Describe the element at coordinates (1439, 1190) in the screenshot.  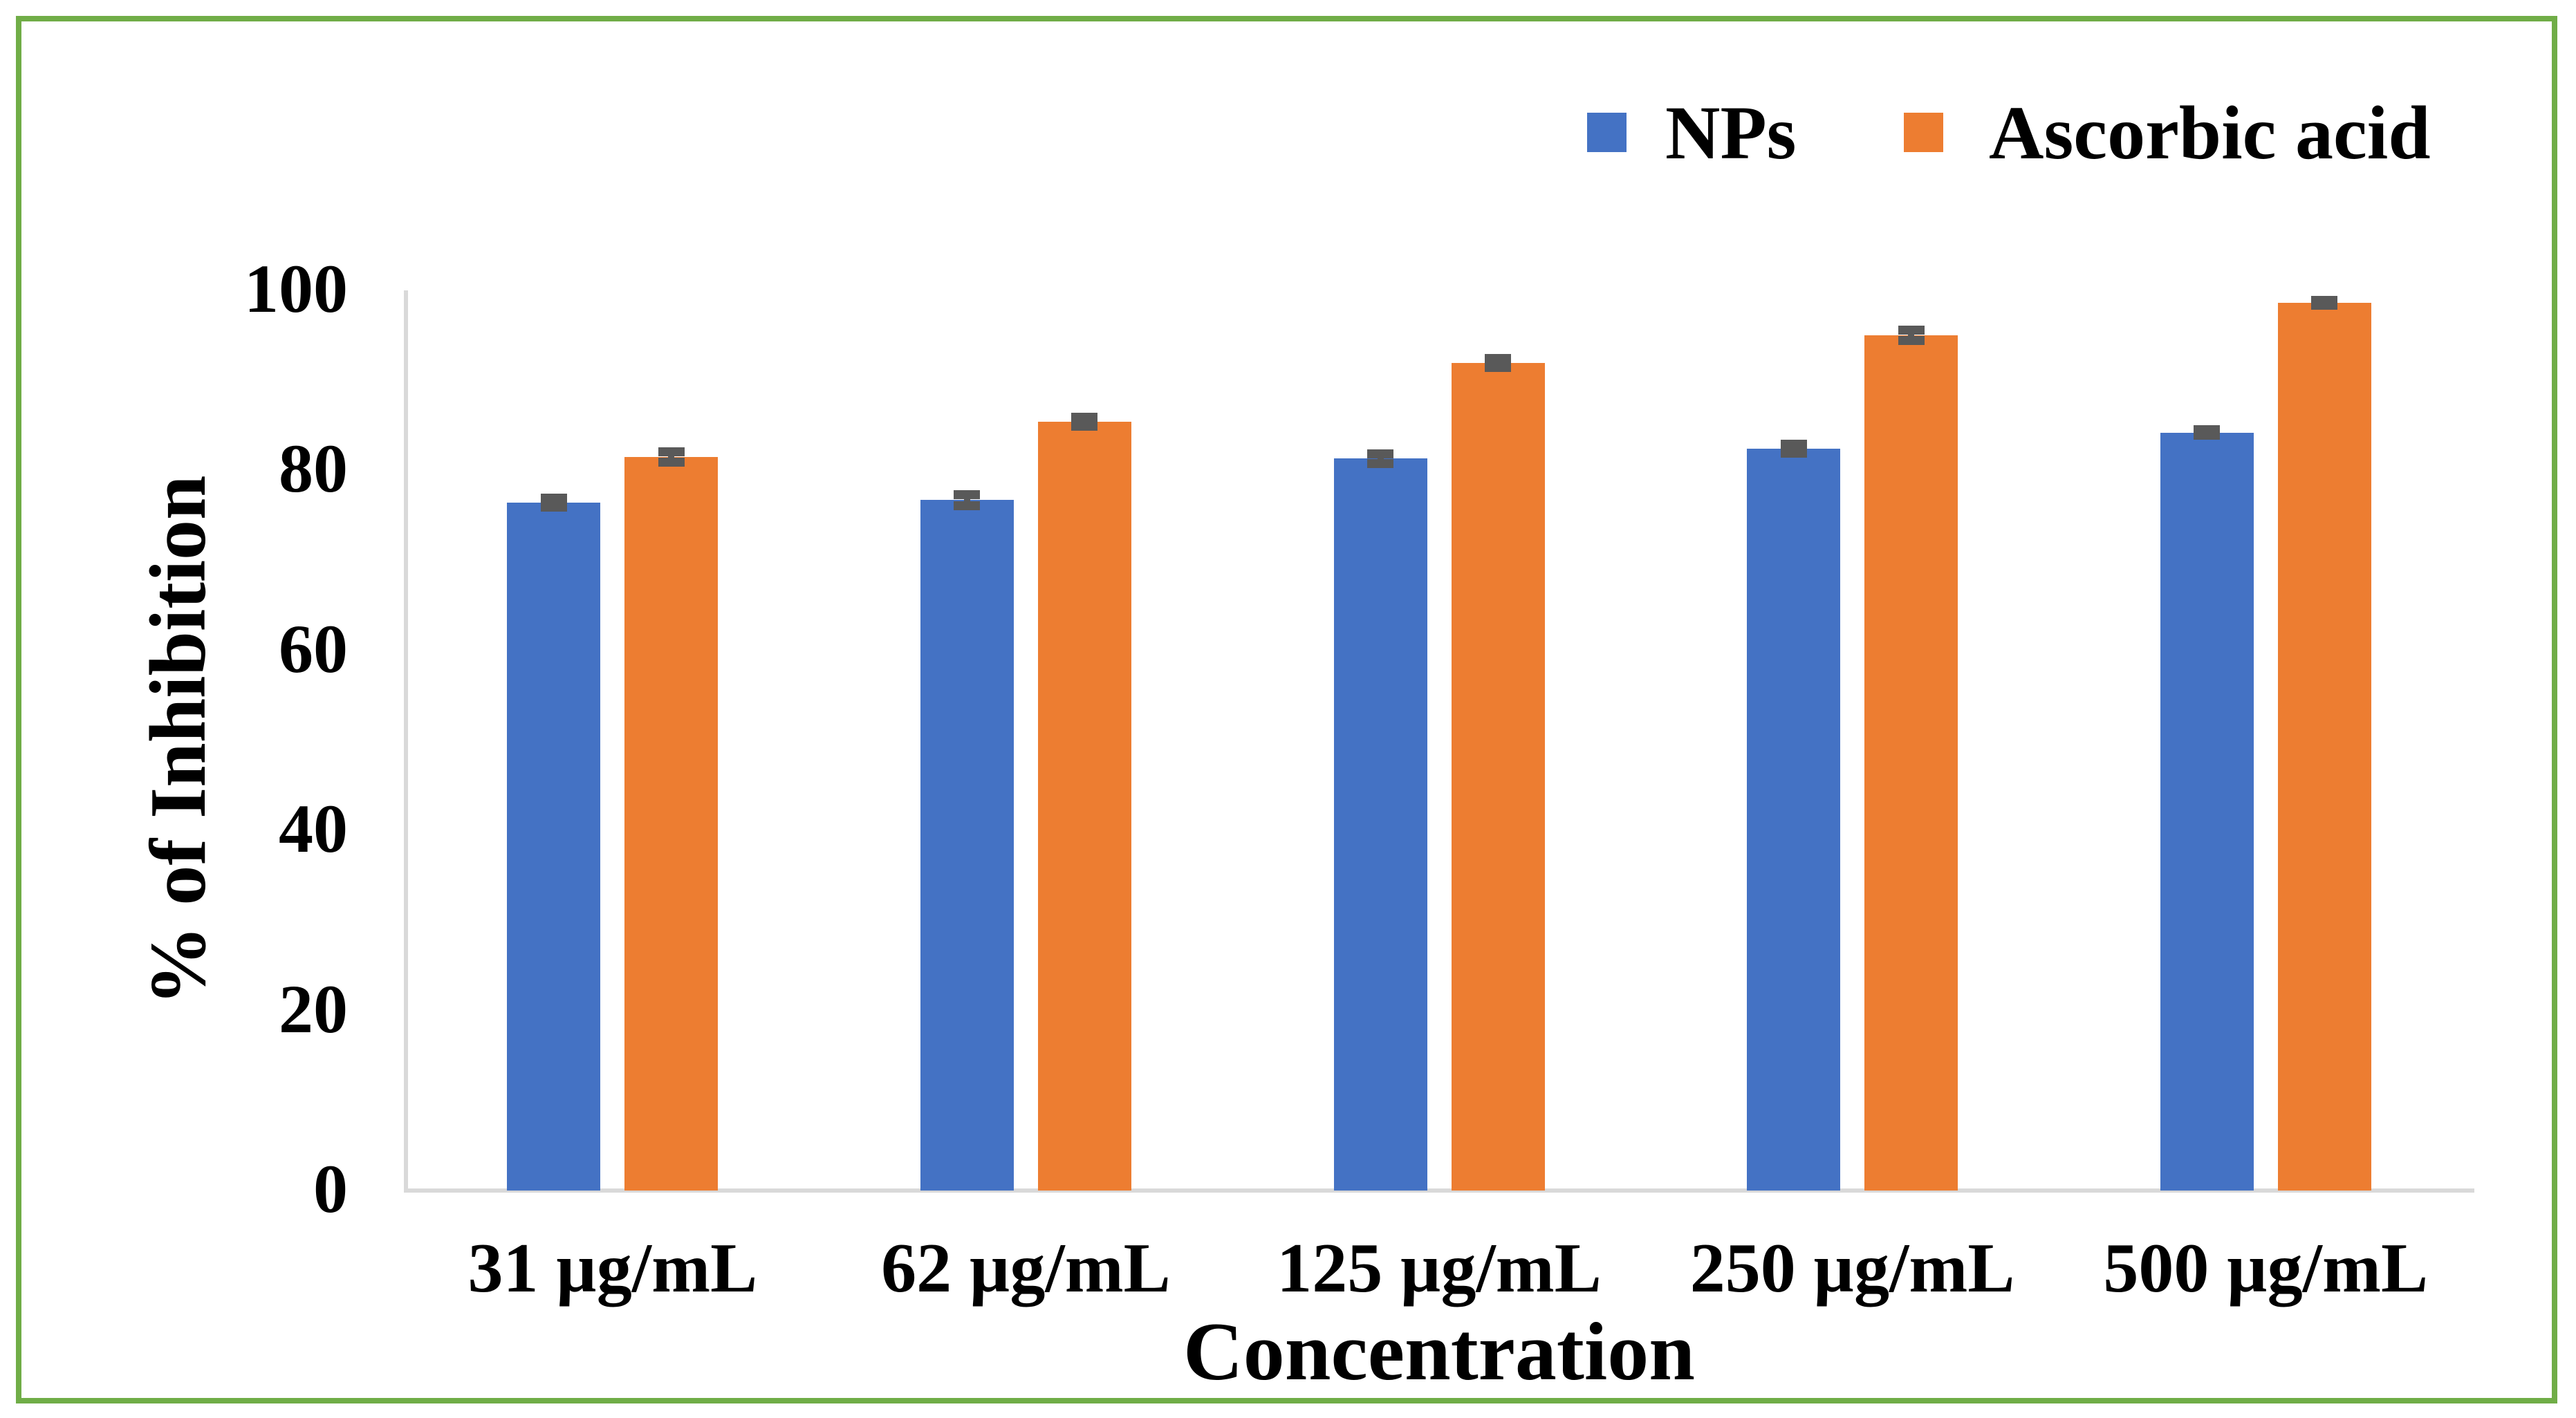
I see `x-axis-line` at that location.